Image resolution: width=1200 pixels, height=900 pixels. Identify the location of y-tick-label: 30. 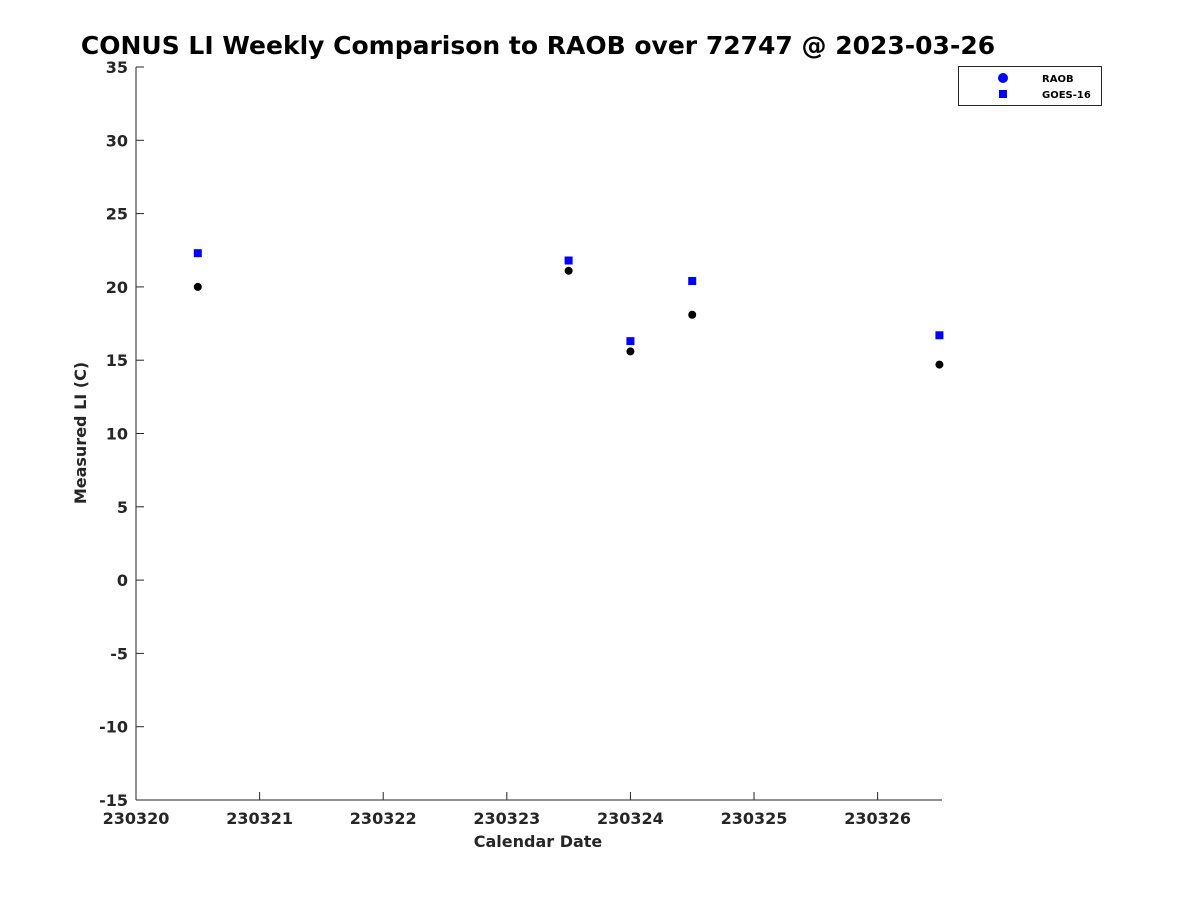
(117, 140).